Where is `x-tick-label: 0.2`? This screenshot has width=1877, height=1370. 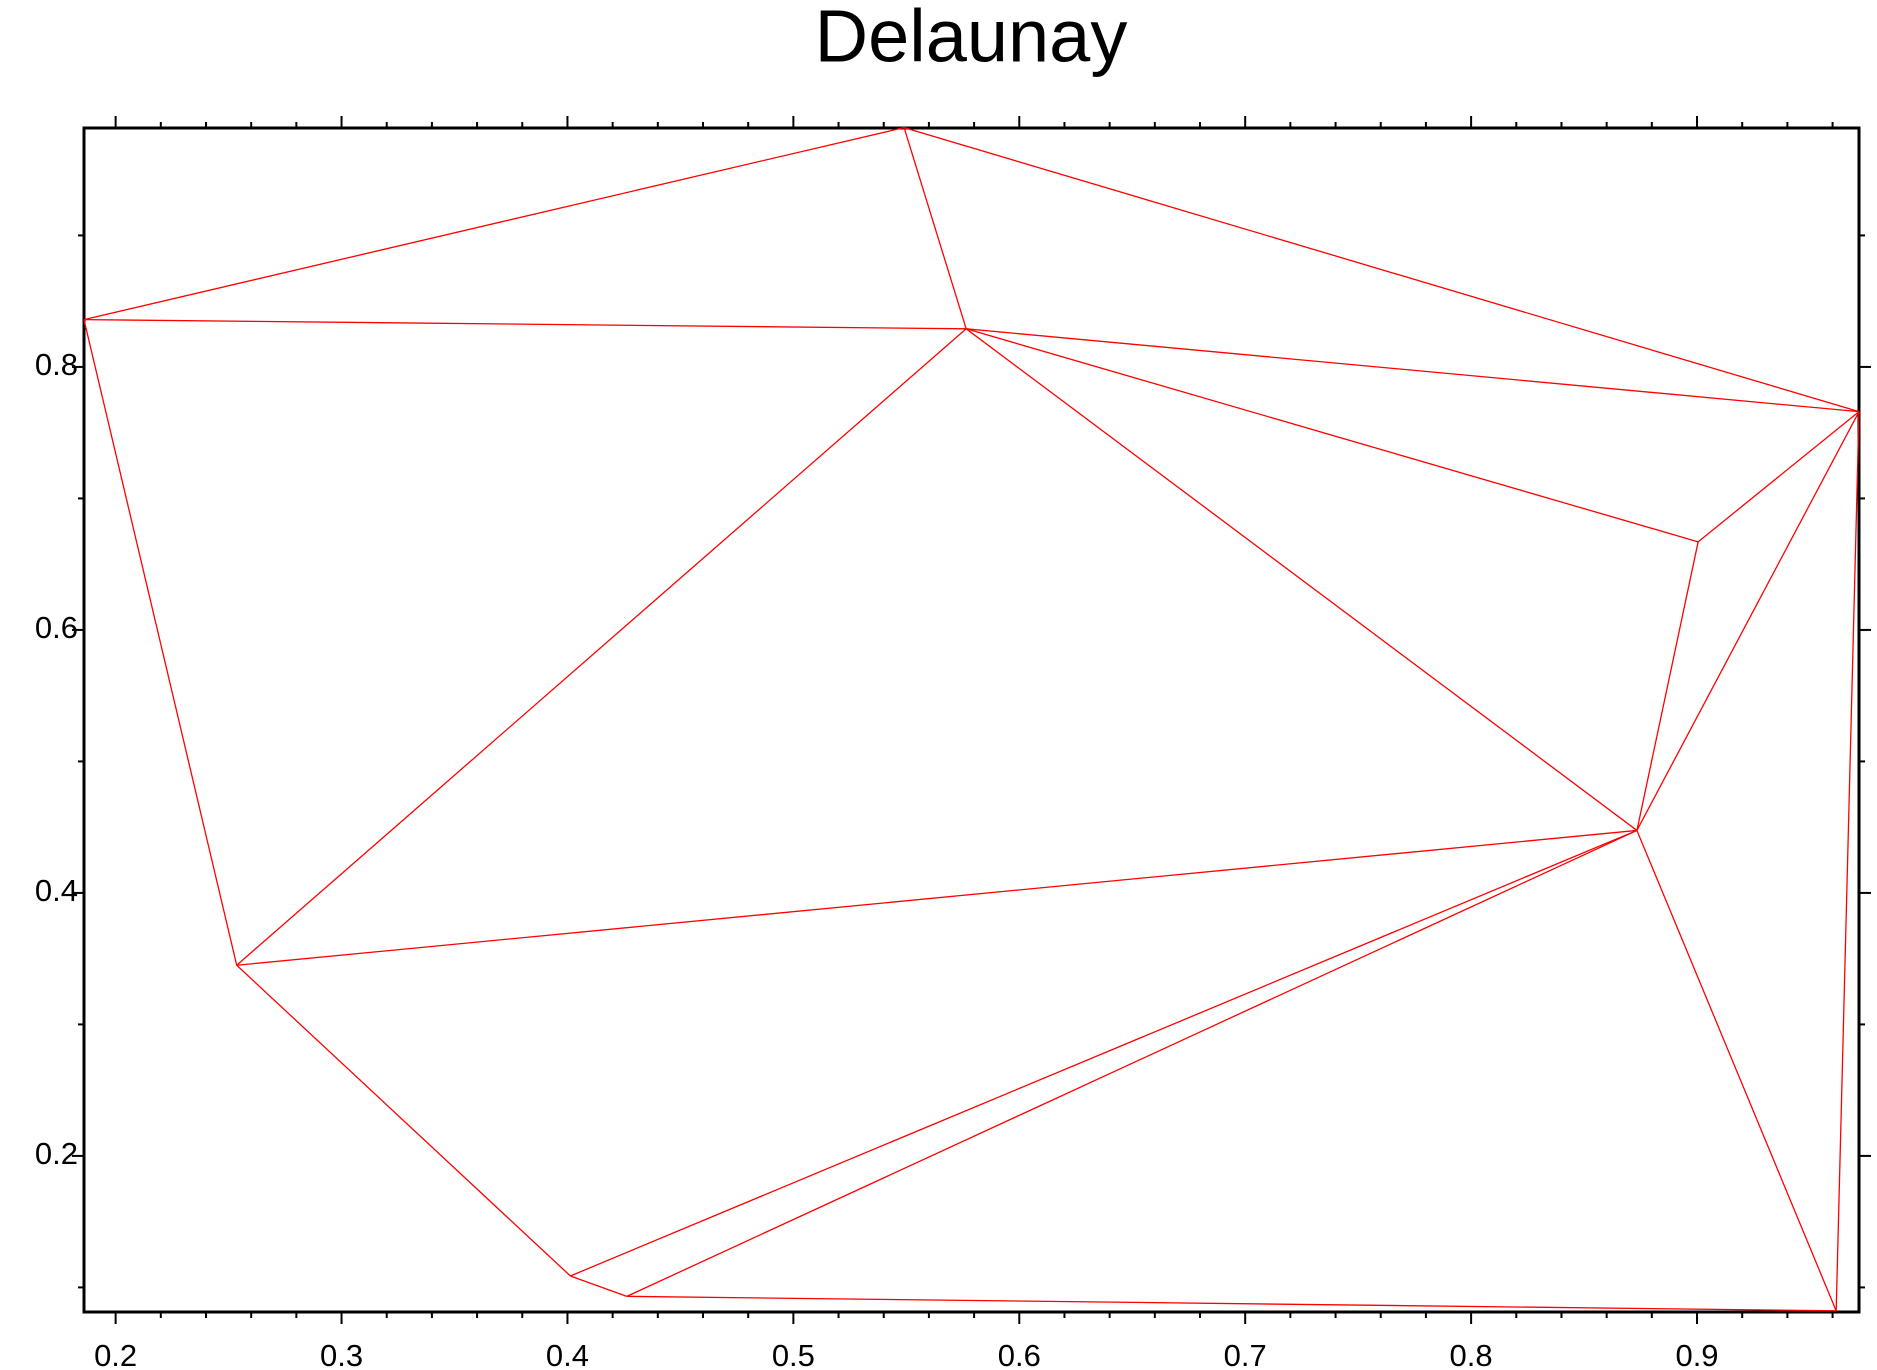 x-tick-label: 0.2 is located at coordinates (115, 1354).